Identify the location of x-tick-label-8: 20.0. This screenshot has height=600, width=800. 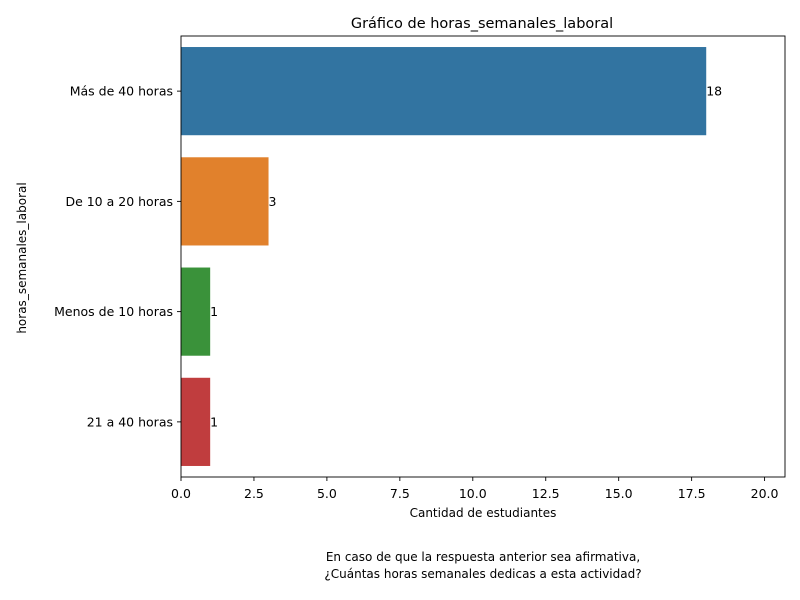
(765, 493).